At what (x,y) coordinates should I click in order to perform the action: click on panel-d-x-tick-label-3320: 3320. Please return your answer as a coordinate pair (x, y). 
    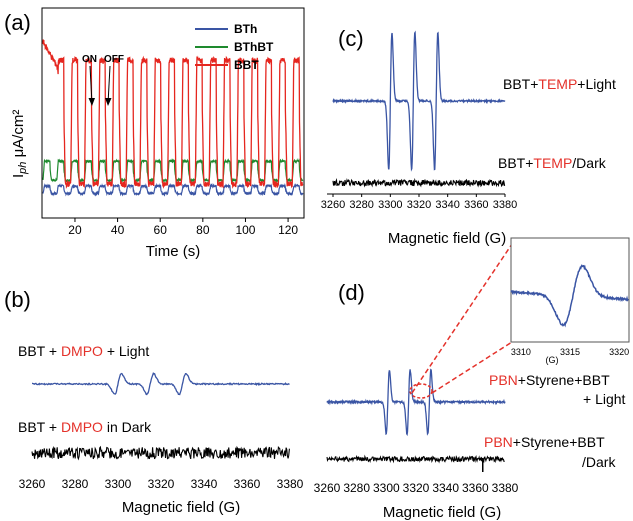
    Looking at the image, I should click on (416, 488).